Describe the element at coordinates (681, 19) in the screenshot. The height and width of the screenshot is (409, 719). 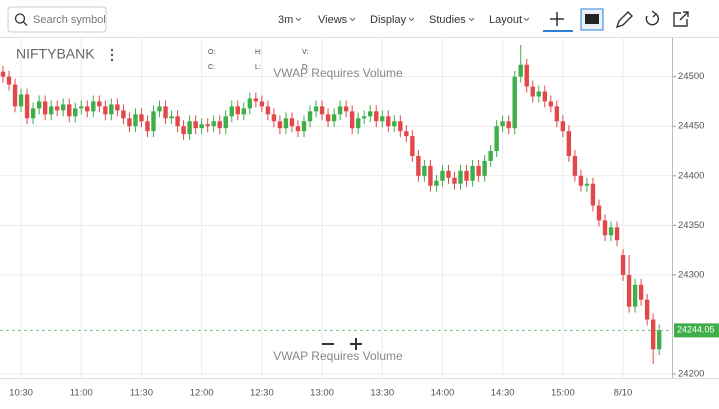
I see `popout-tool` at that location.